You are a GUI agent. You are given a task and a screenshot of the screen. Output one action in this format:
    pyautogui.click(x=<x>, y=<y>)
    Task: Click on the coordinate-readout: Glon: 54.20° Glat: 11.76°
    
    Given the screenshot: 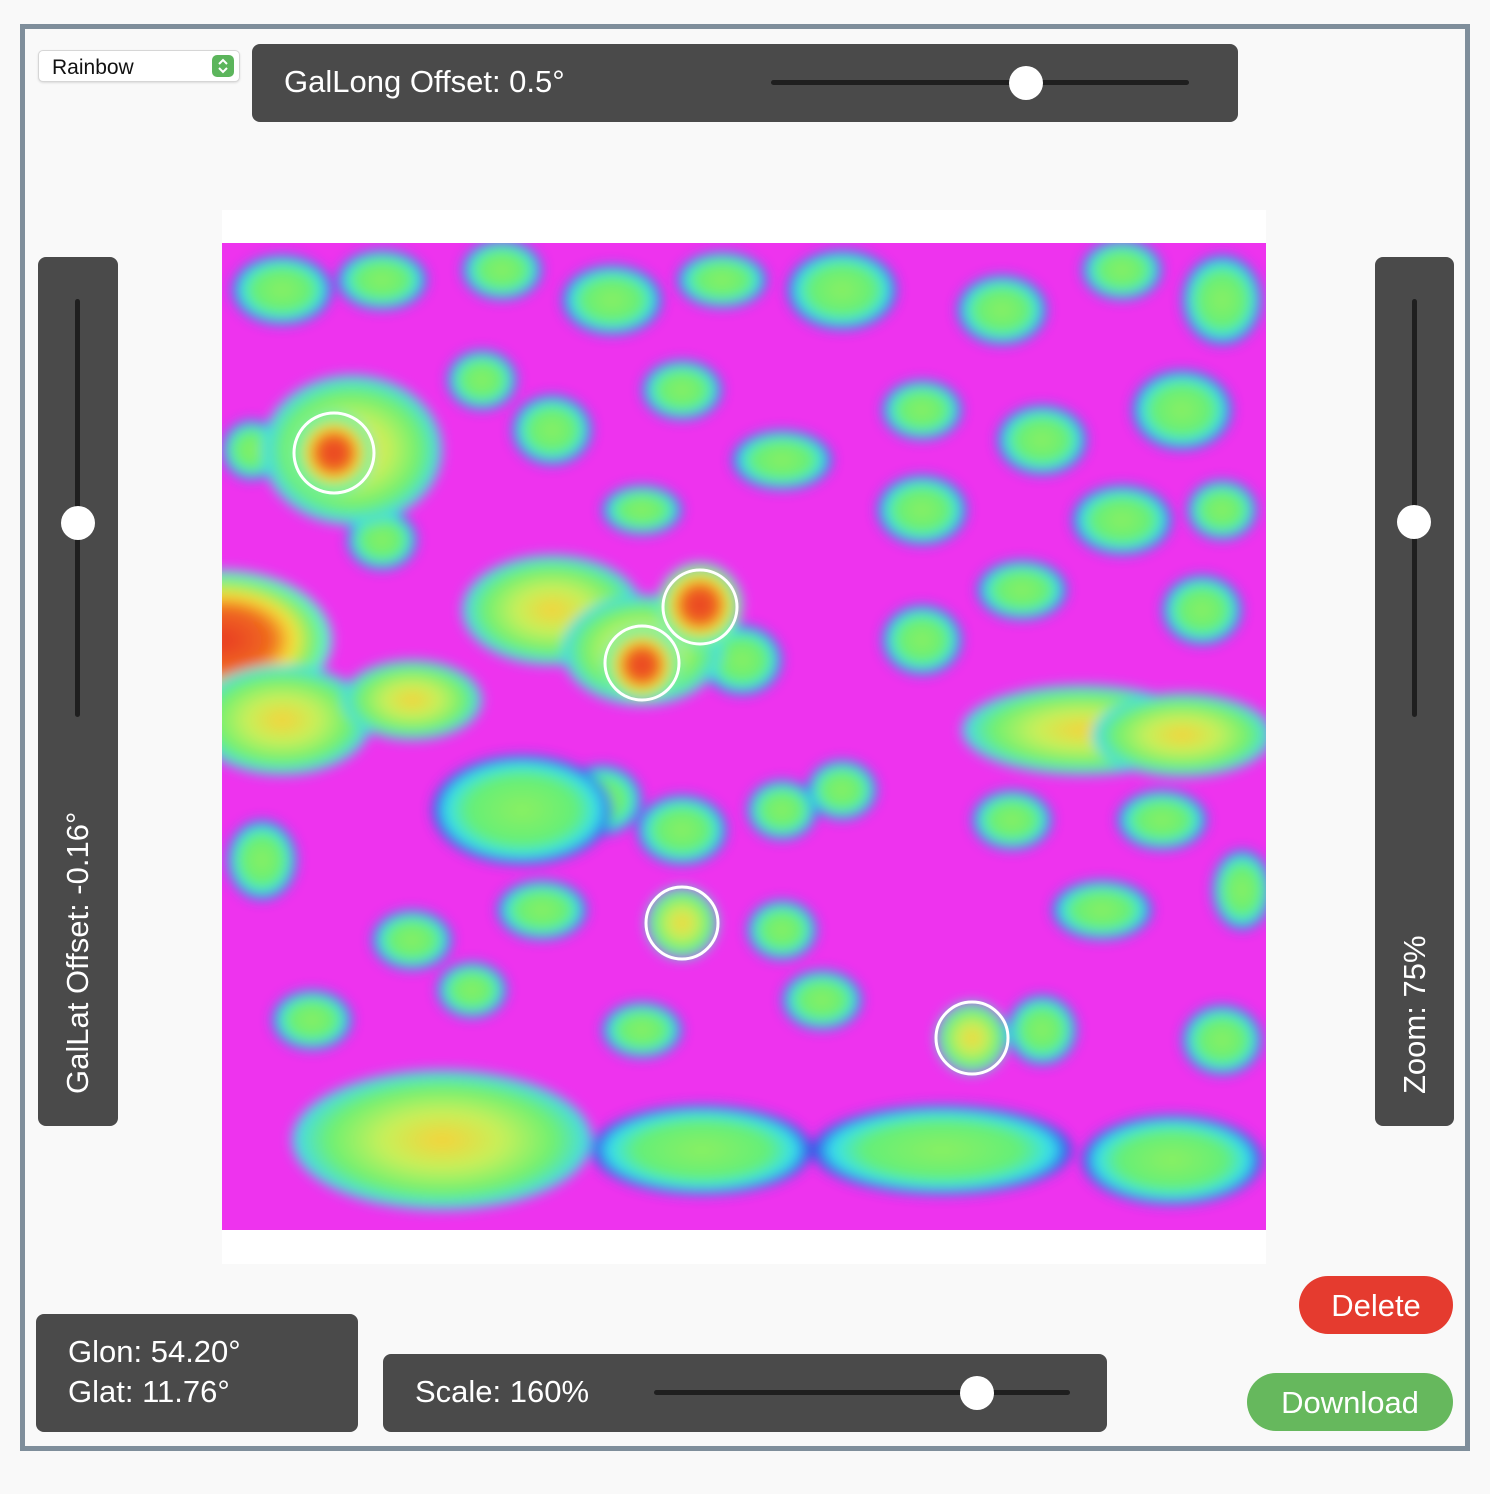 What is the action you would take?
    pyautogui.click(x=197, y=1373)
    